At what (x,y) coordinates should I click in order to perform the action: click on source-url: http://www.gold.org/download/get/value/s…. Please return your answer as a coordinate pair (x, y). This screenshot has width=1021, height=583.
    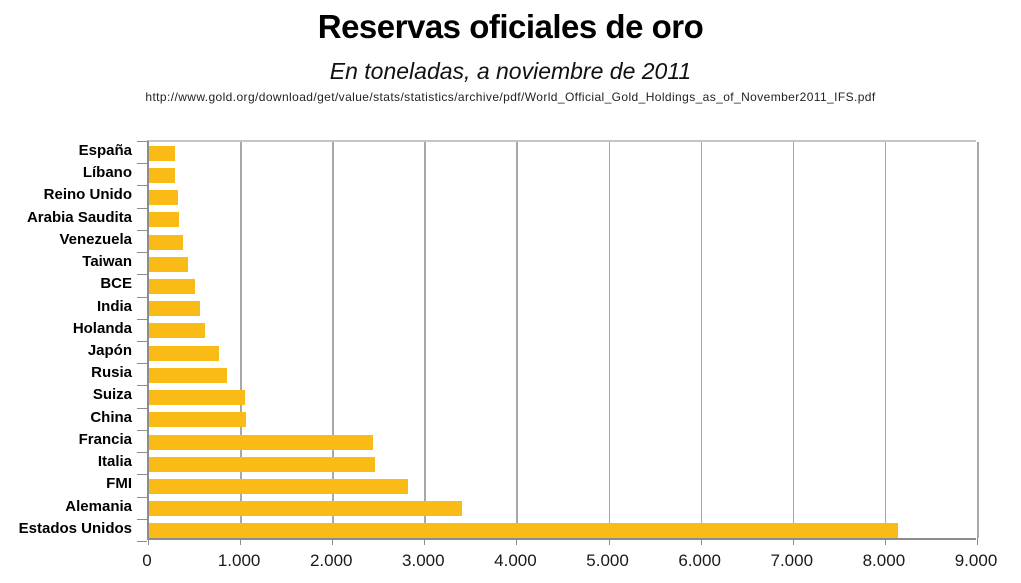
    Looking at the image, I should click on (510, 97).